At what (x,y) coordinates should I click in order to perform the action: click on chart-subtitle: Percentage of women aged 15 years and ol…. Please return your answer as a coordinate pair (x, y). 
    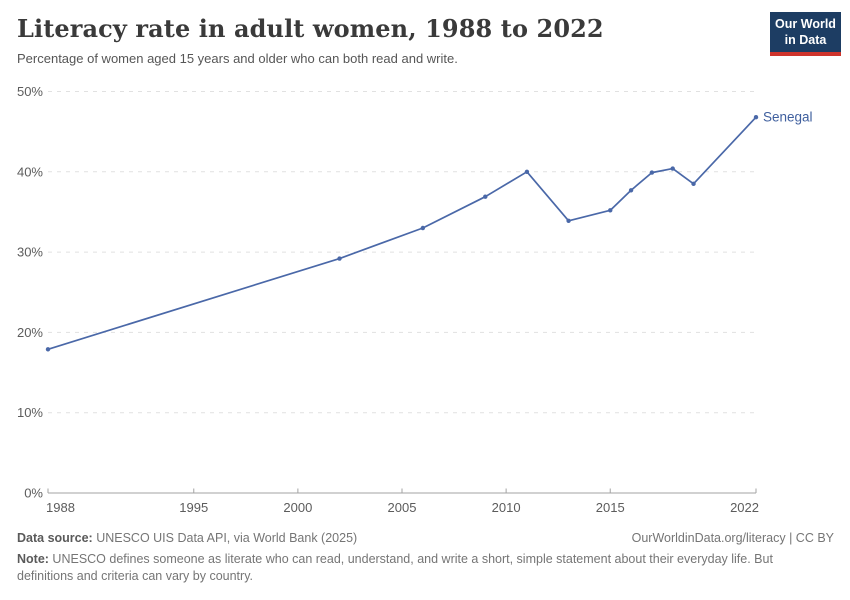
    Looking at the image, I should click on (237, 58).